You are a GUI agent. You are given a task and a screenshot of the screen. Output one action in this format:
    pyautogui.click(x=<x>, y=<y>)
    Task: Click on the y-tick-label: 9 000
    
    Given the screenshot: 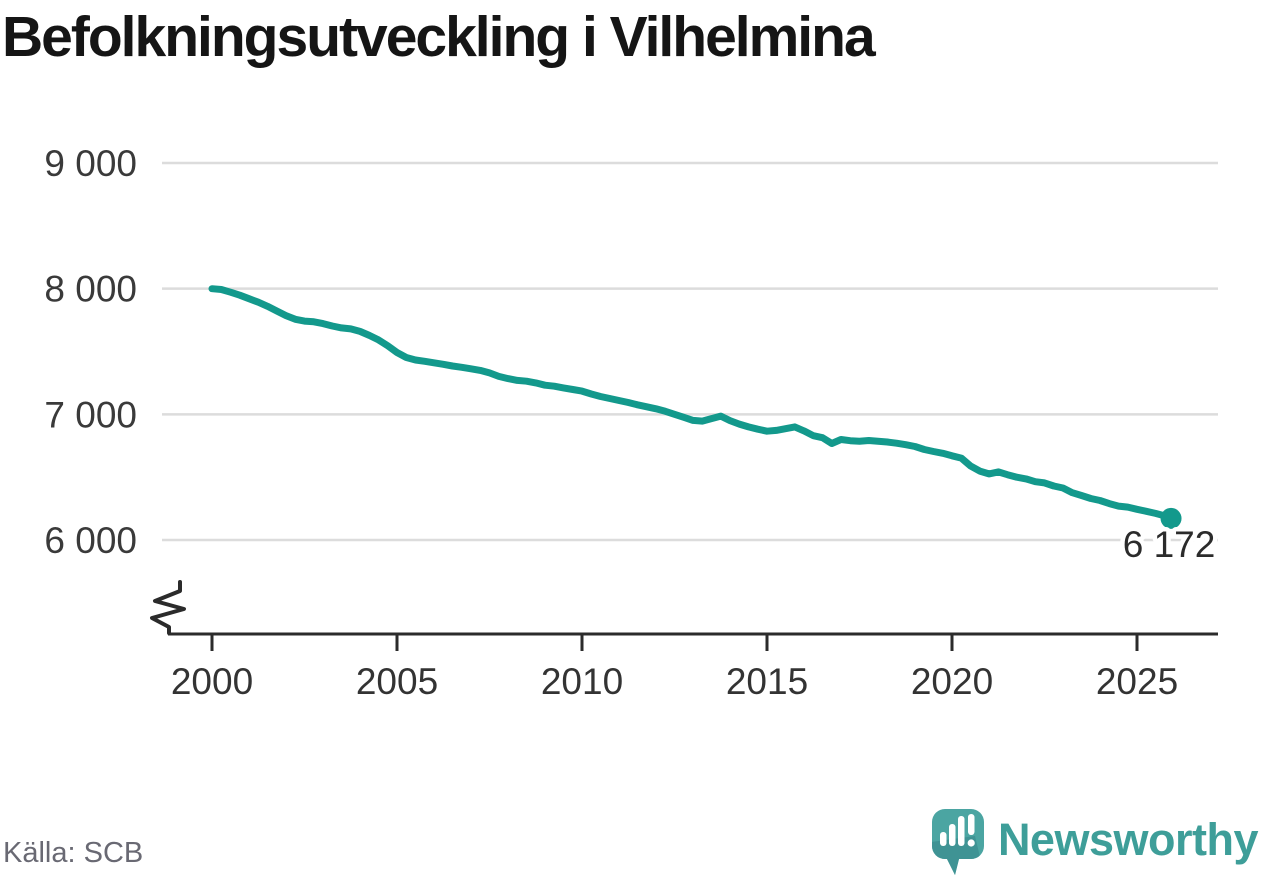 What is the action you would take?
    pyautogui.click(x=90, y=163)
    